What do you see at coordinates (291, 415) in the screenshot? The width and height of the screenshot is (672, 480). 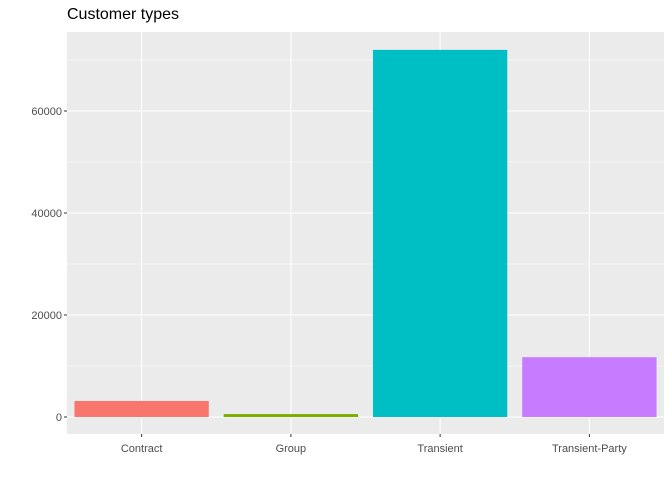 I see `bar-group` at bounding box center [291, 415].